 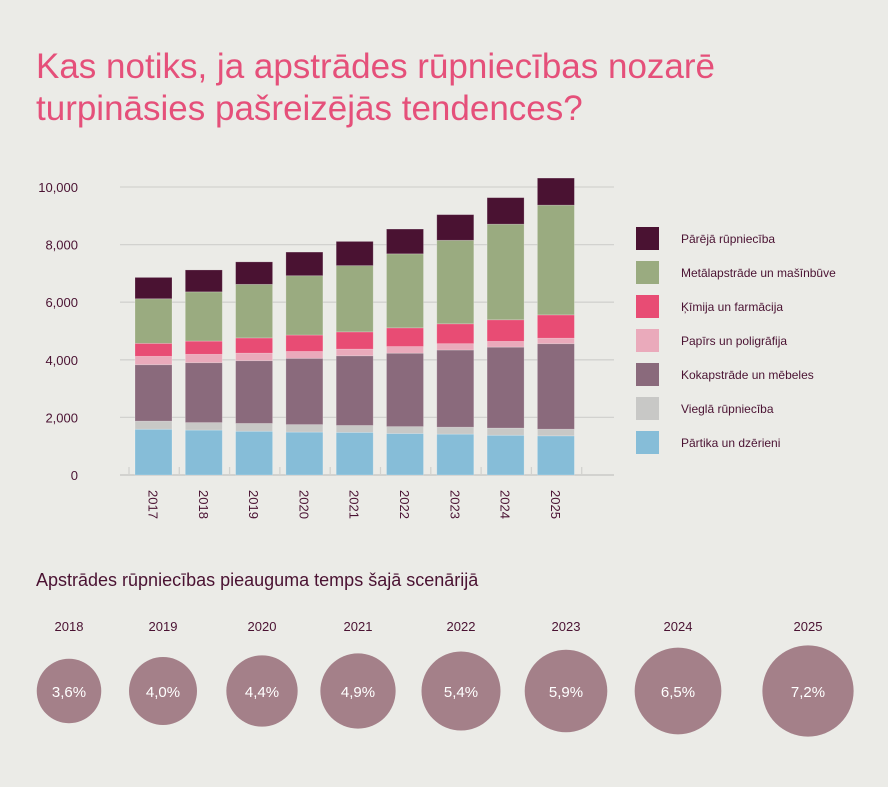 What do you see at coordinates (732, 307) in the screenshot?
I see `legend-label: Ķīmija un farmācija` at bounding box center [732, 307].